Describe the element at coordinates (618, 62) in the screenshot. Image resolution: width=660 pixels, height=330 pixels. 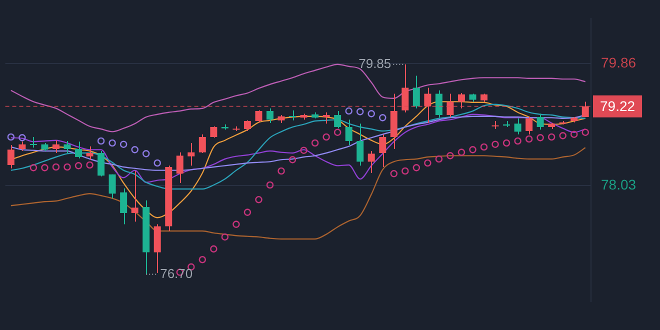
I see `y-tick-label: 79.86` at that location.